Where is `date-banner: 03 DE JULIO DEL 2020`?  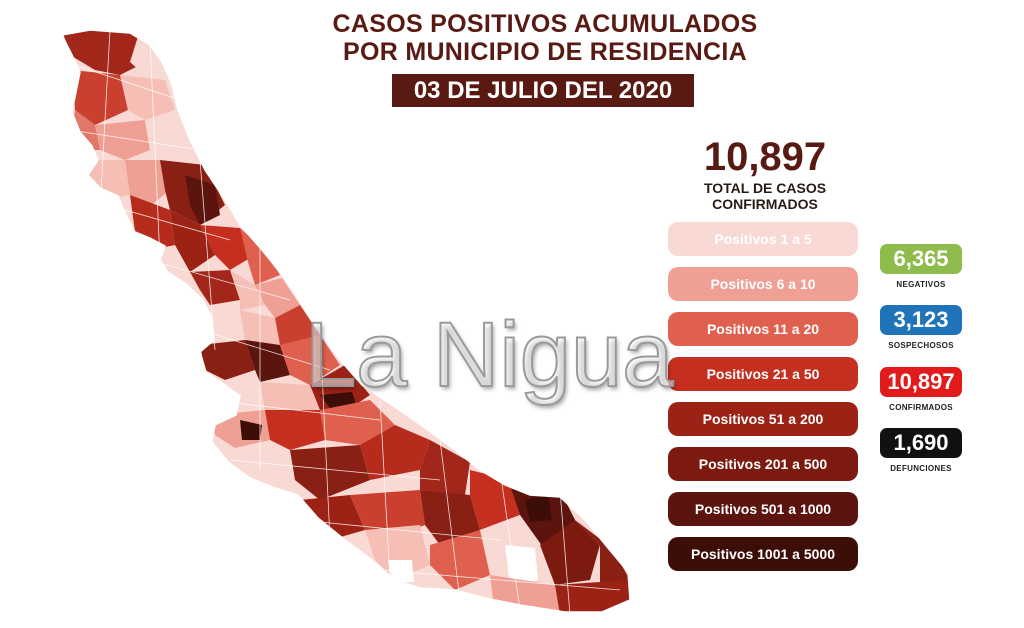 date-banner: 03 DE JULIO DEL 2020 is located at coordinates (543, 90).